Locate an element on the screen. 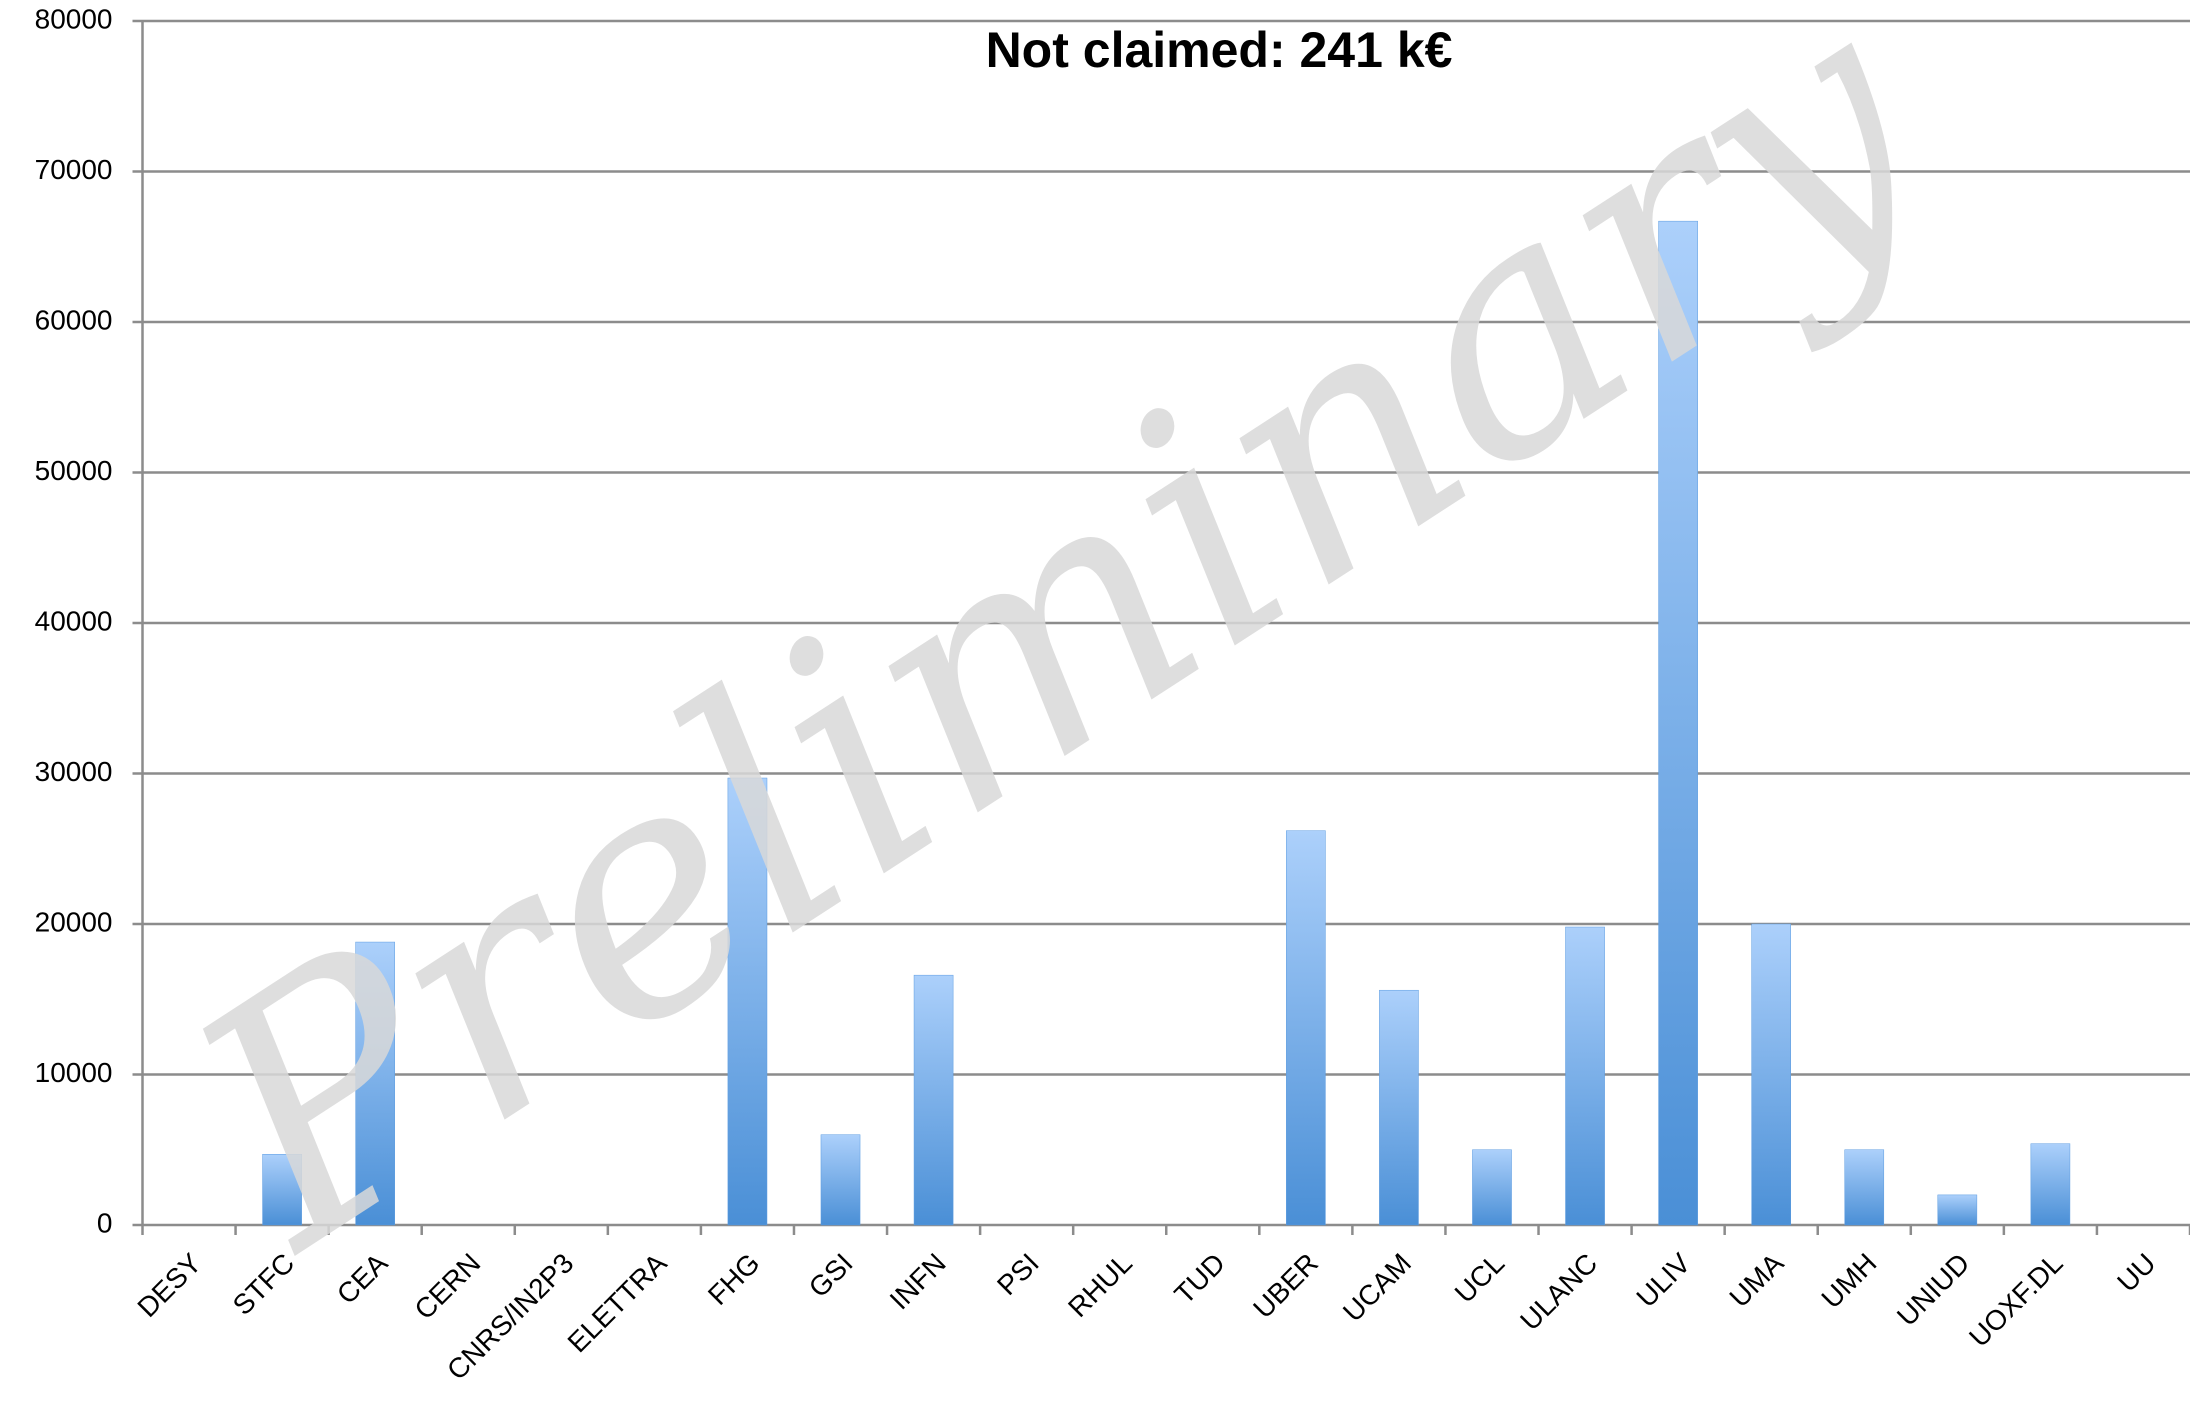  x-tick-label: RHUL is located at coordinates (1100, 1285).